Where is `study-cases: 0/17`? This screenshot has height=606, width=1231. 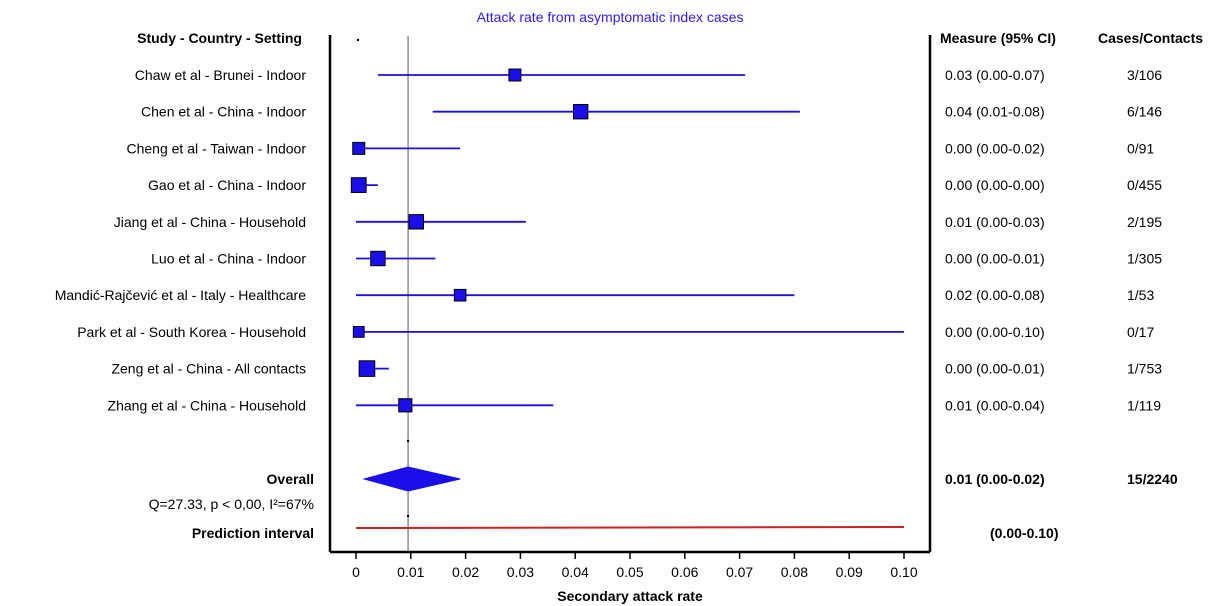 study-cases: 0/17 is located at coordinates (1140, 332).